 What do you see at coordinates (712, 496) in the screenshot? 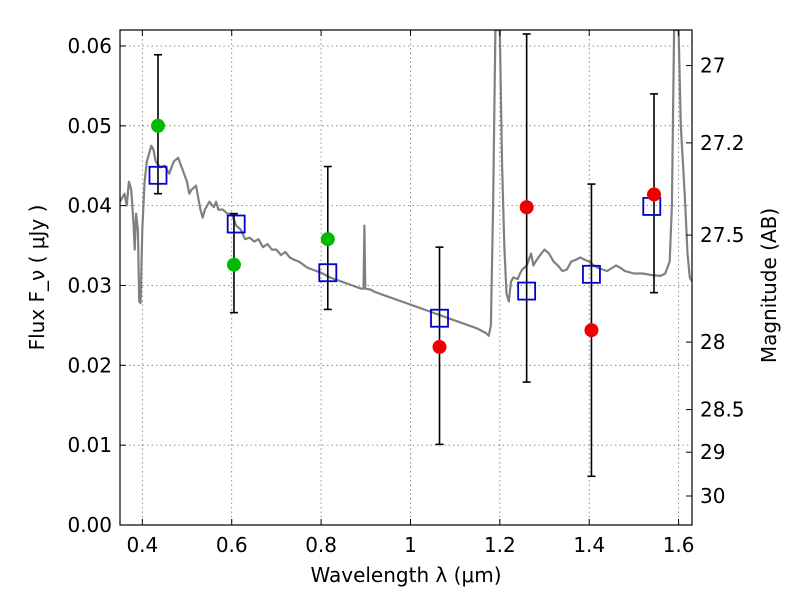
I see `right-tick-label: 30` at bounding box center [712, 496].